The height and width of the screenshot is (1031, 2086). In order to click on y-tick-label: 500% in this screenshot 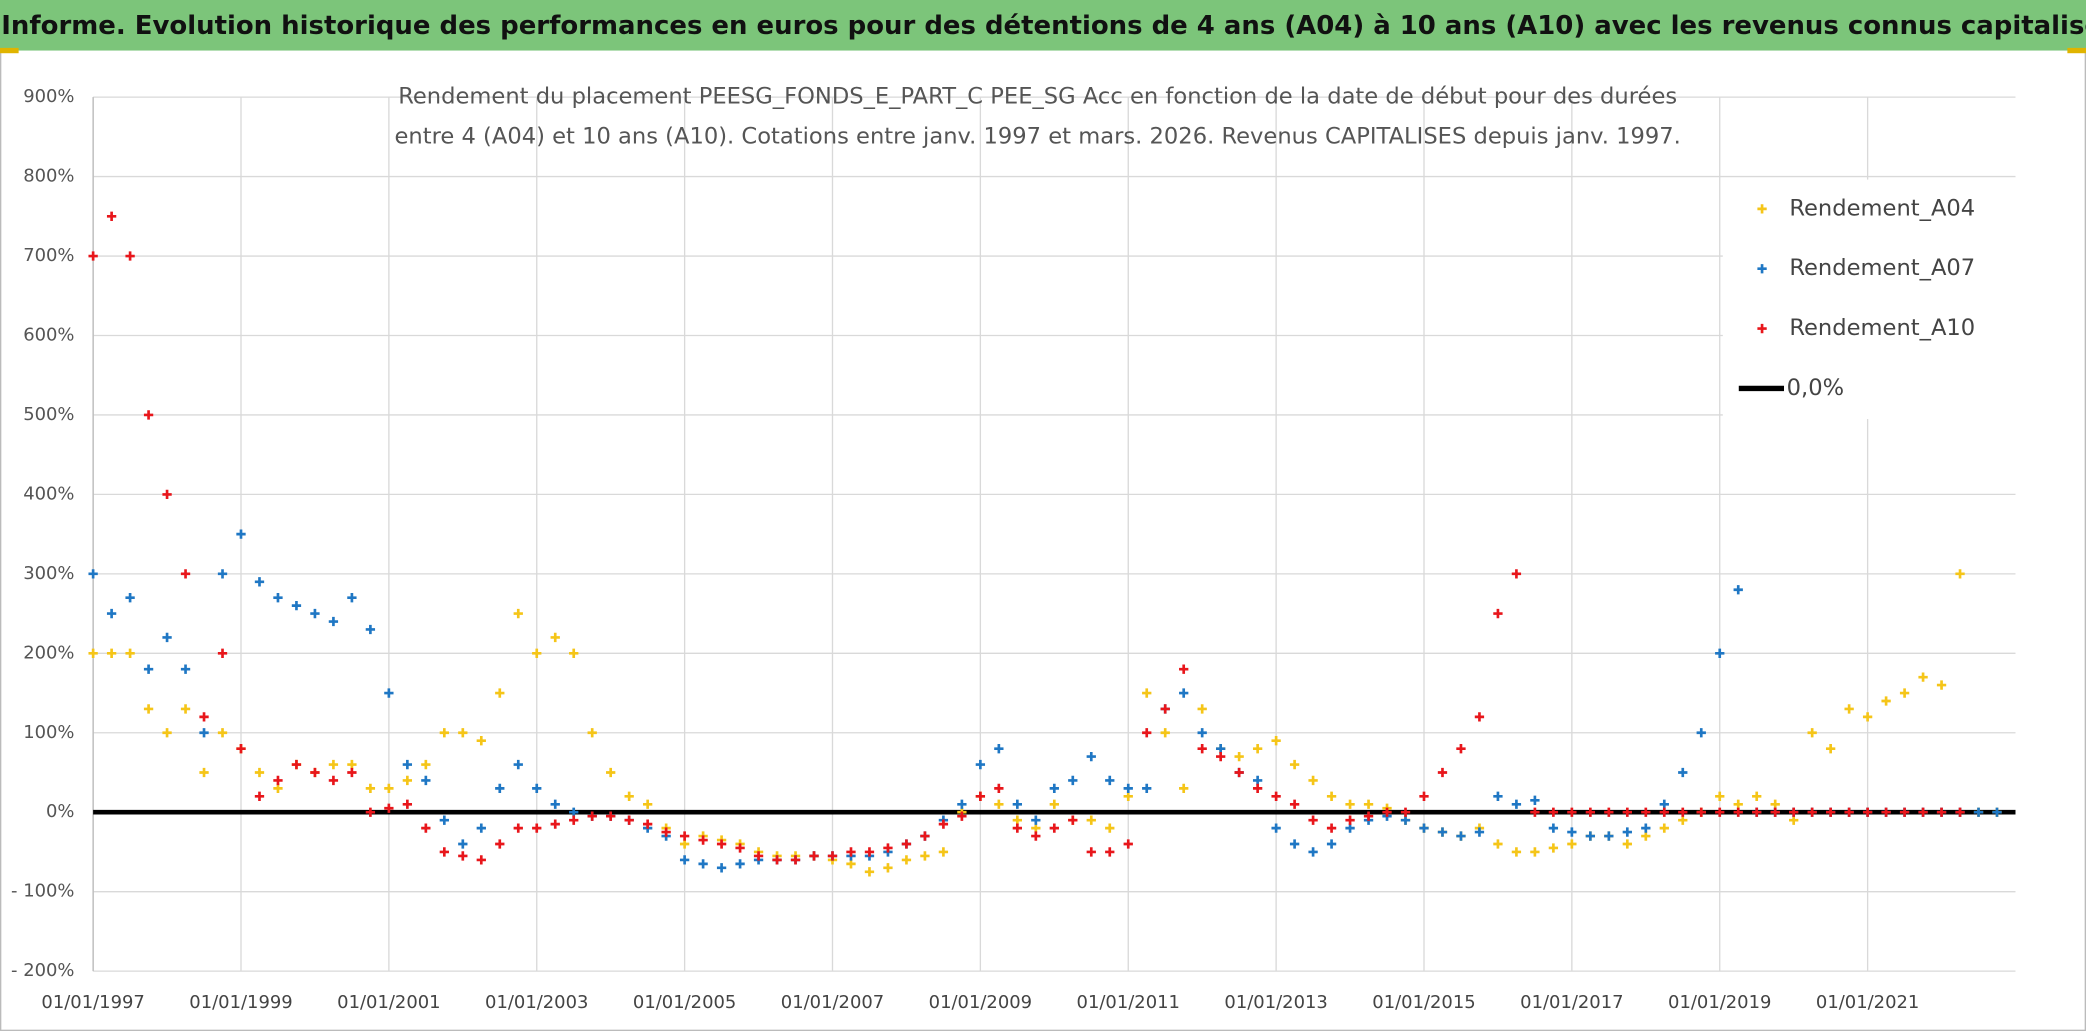, I will do `click(48, 414)`.